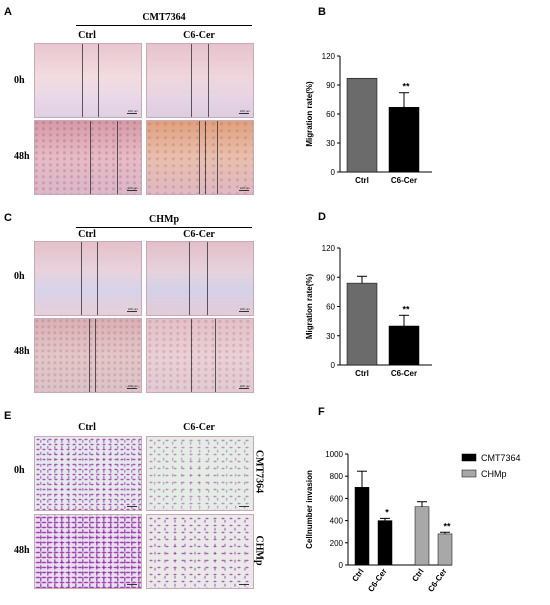  Describe the element at coordinates (88, 278) in the screenshot. I see `micrograph-c-ctrl-0h: 200 μm` at that location.